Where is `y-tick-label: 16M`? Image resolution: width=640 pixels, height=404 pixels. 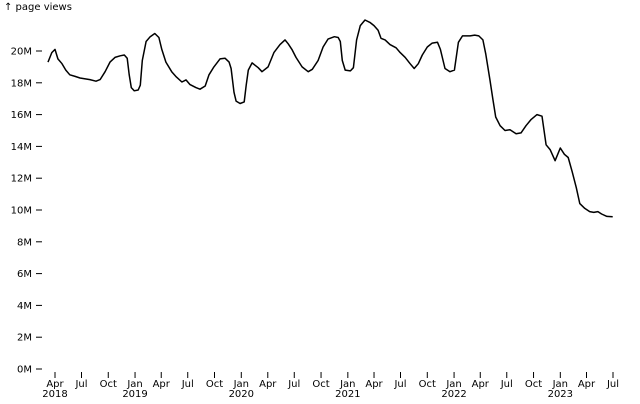
y-tick-label: 16M is located at coordinates (21, 115).